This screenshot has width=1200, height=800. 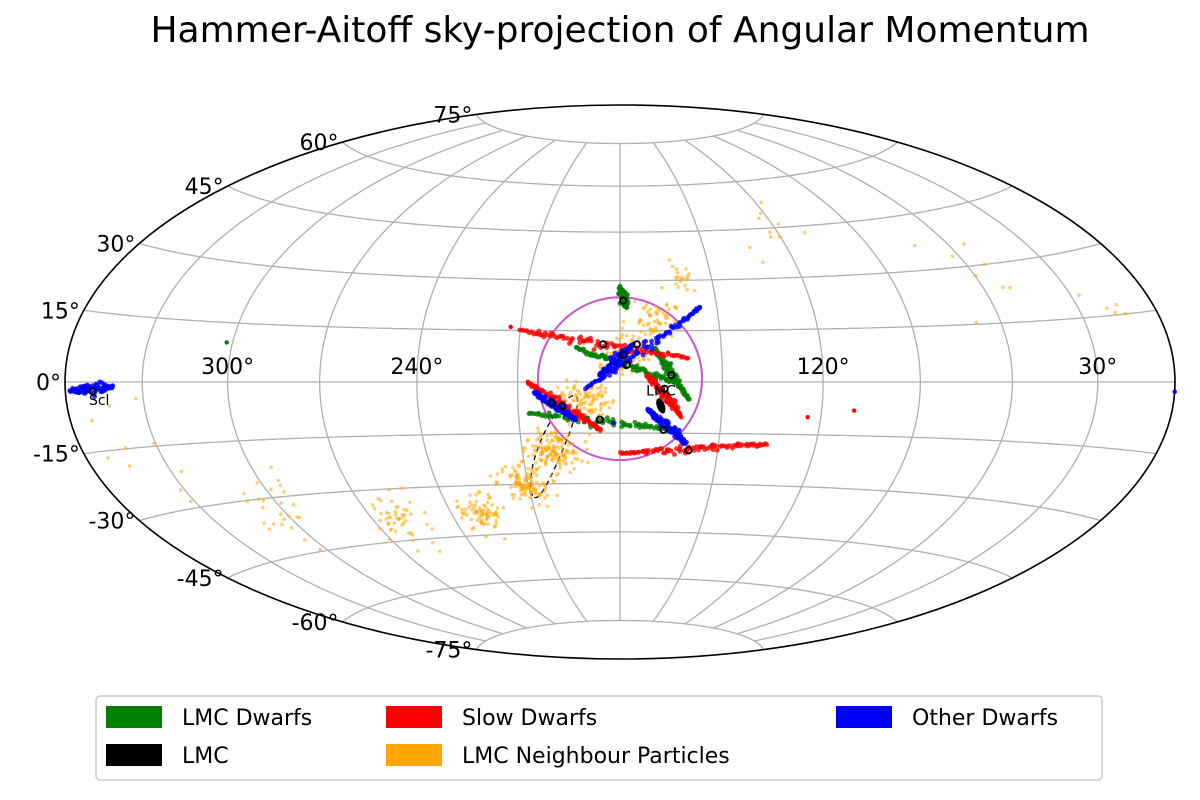 I want to click on lat-tick-label: 0°, so click(x=48, y=383).